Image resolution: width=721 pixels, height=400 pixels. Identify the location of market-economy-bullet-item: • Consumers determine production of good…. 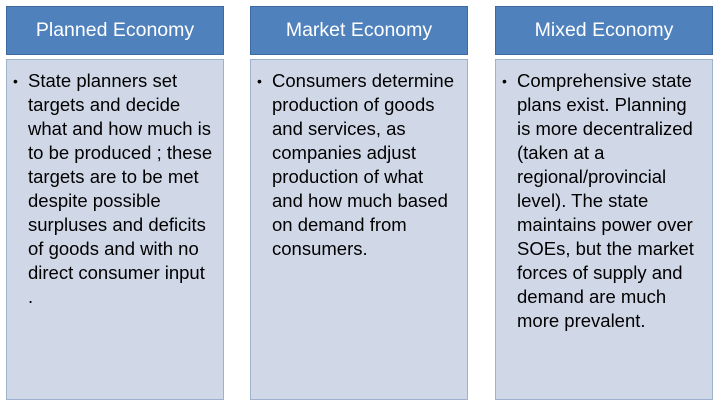
(358, 165).